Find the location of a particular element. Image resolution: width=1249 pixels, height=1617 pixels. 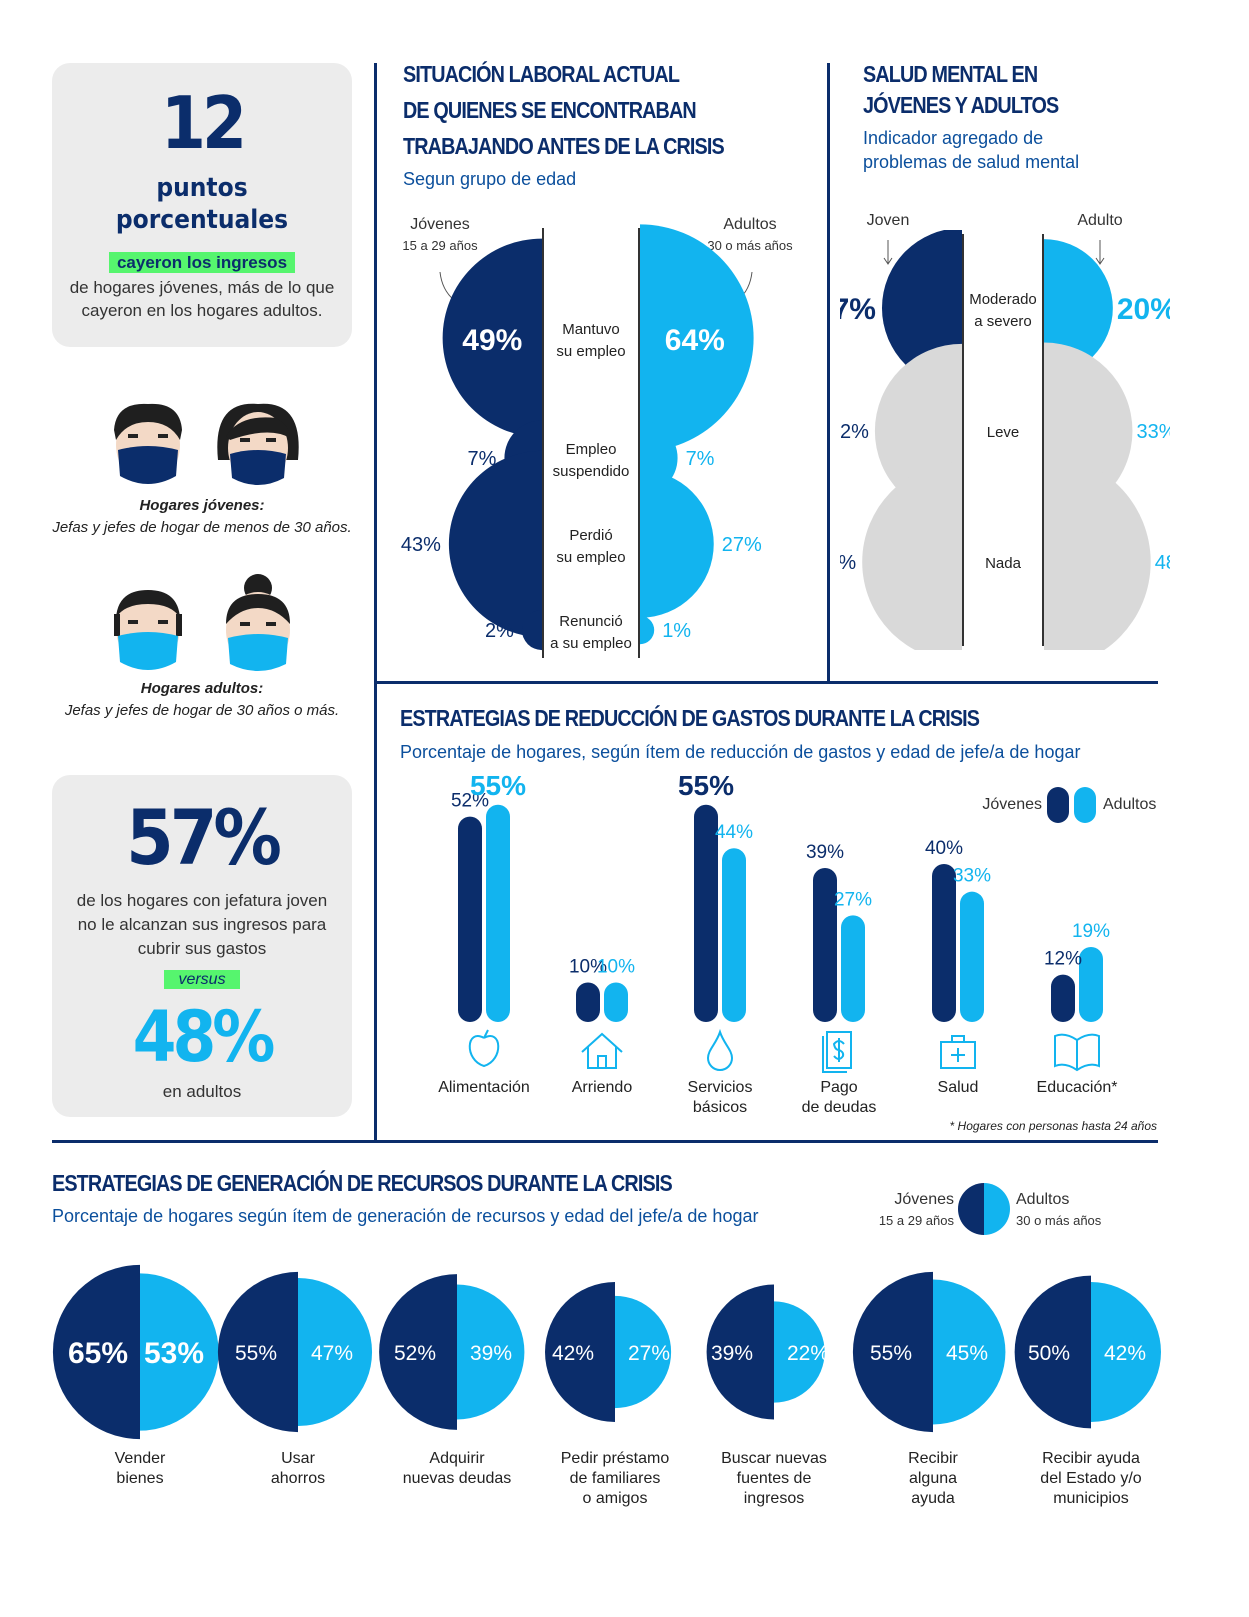

value-label-young: 42% is located at coordinates (573, 1353).